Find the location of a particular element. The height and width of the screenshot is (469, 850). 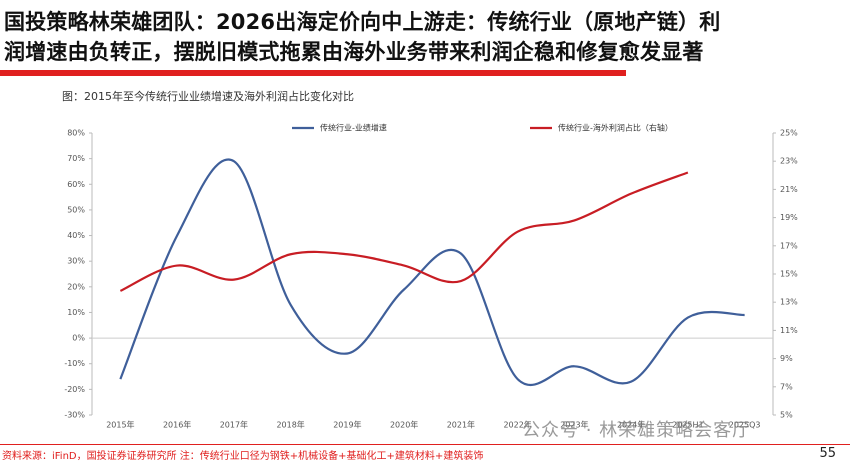

y2-tick-label: 23% is located at coordinates (789, 161).